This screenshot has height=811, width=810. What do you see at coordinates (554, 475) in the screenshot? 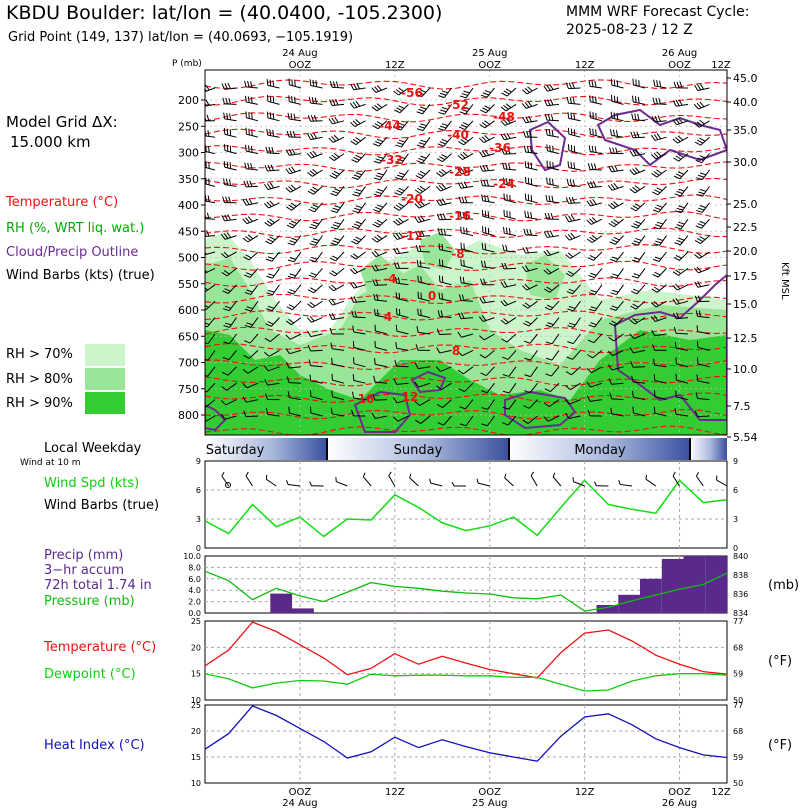
I see `surface-wind-flag` at bounding box center [554, 475].